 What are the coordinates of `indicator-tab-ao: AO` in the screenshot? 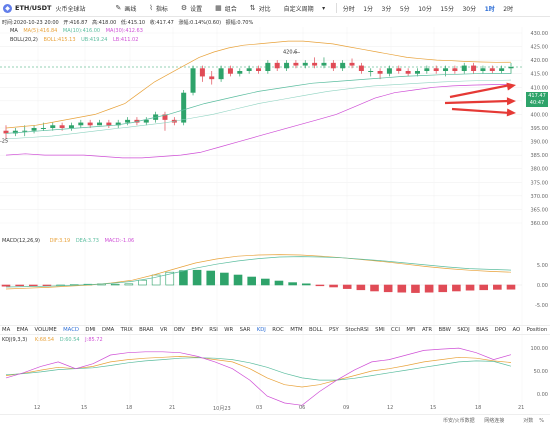 It's located at (516, 330).